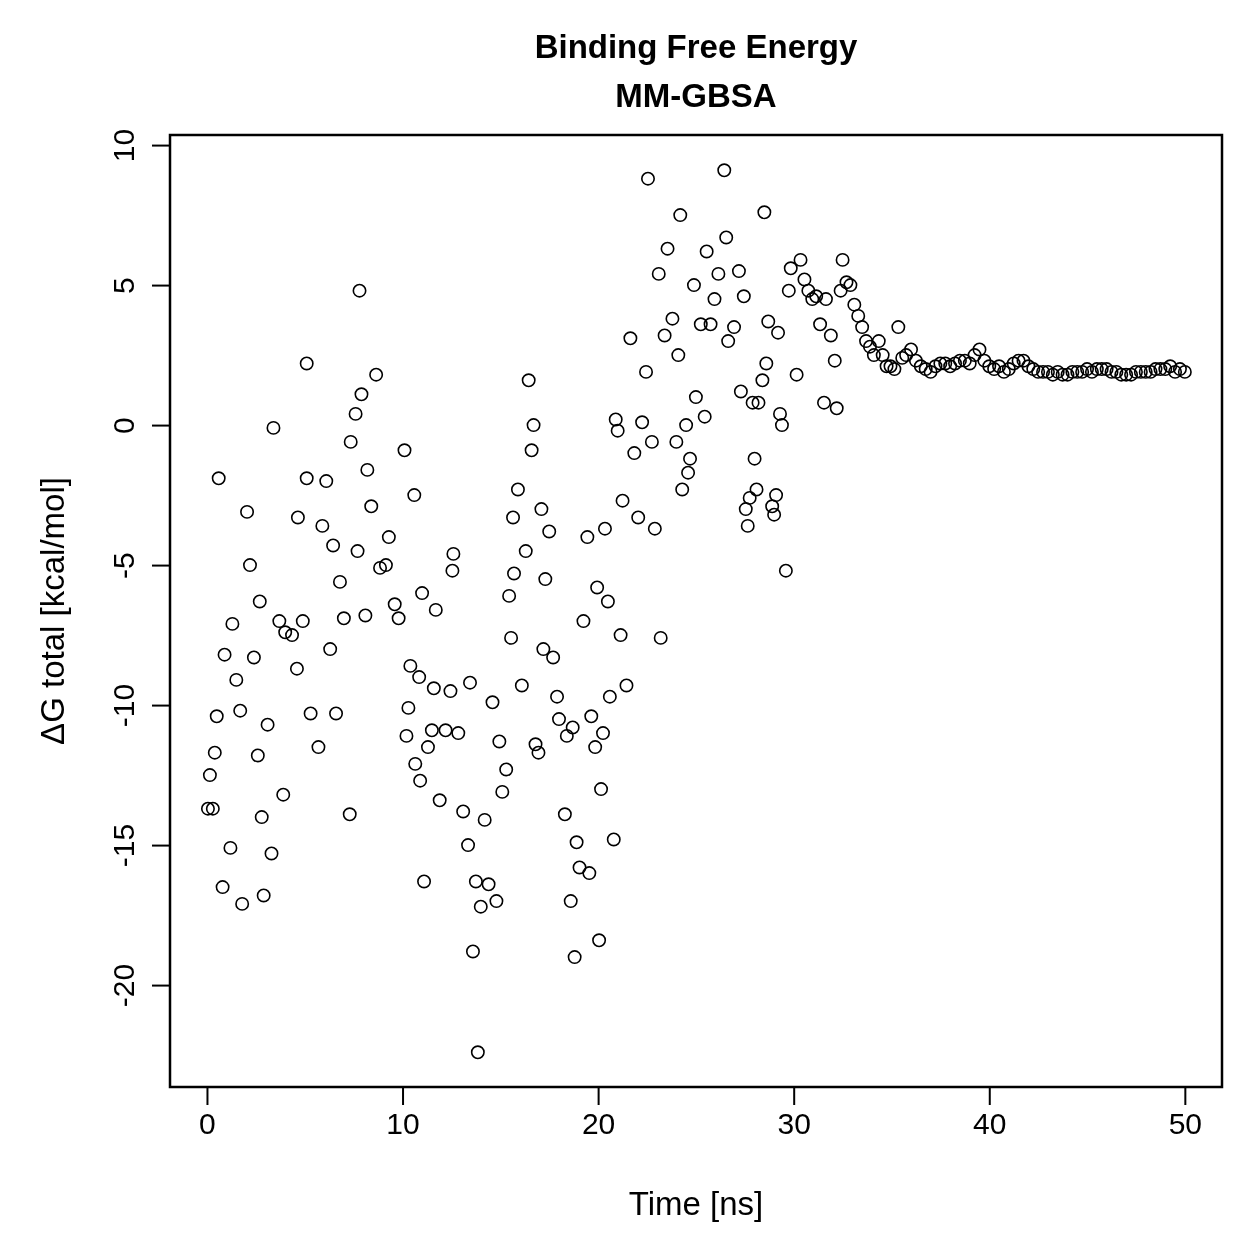  What do you see at coordinates (123, 845) in the screenshot?
I see `y-tick-label: -15` at bounding box center [123, 845].